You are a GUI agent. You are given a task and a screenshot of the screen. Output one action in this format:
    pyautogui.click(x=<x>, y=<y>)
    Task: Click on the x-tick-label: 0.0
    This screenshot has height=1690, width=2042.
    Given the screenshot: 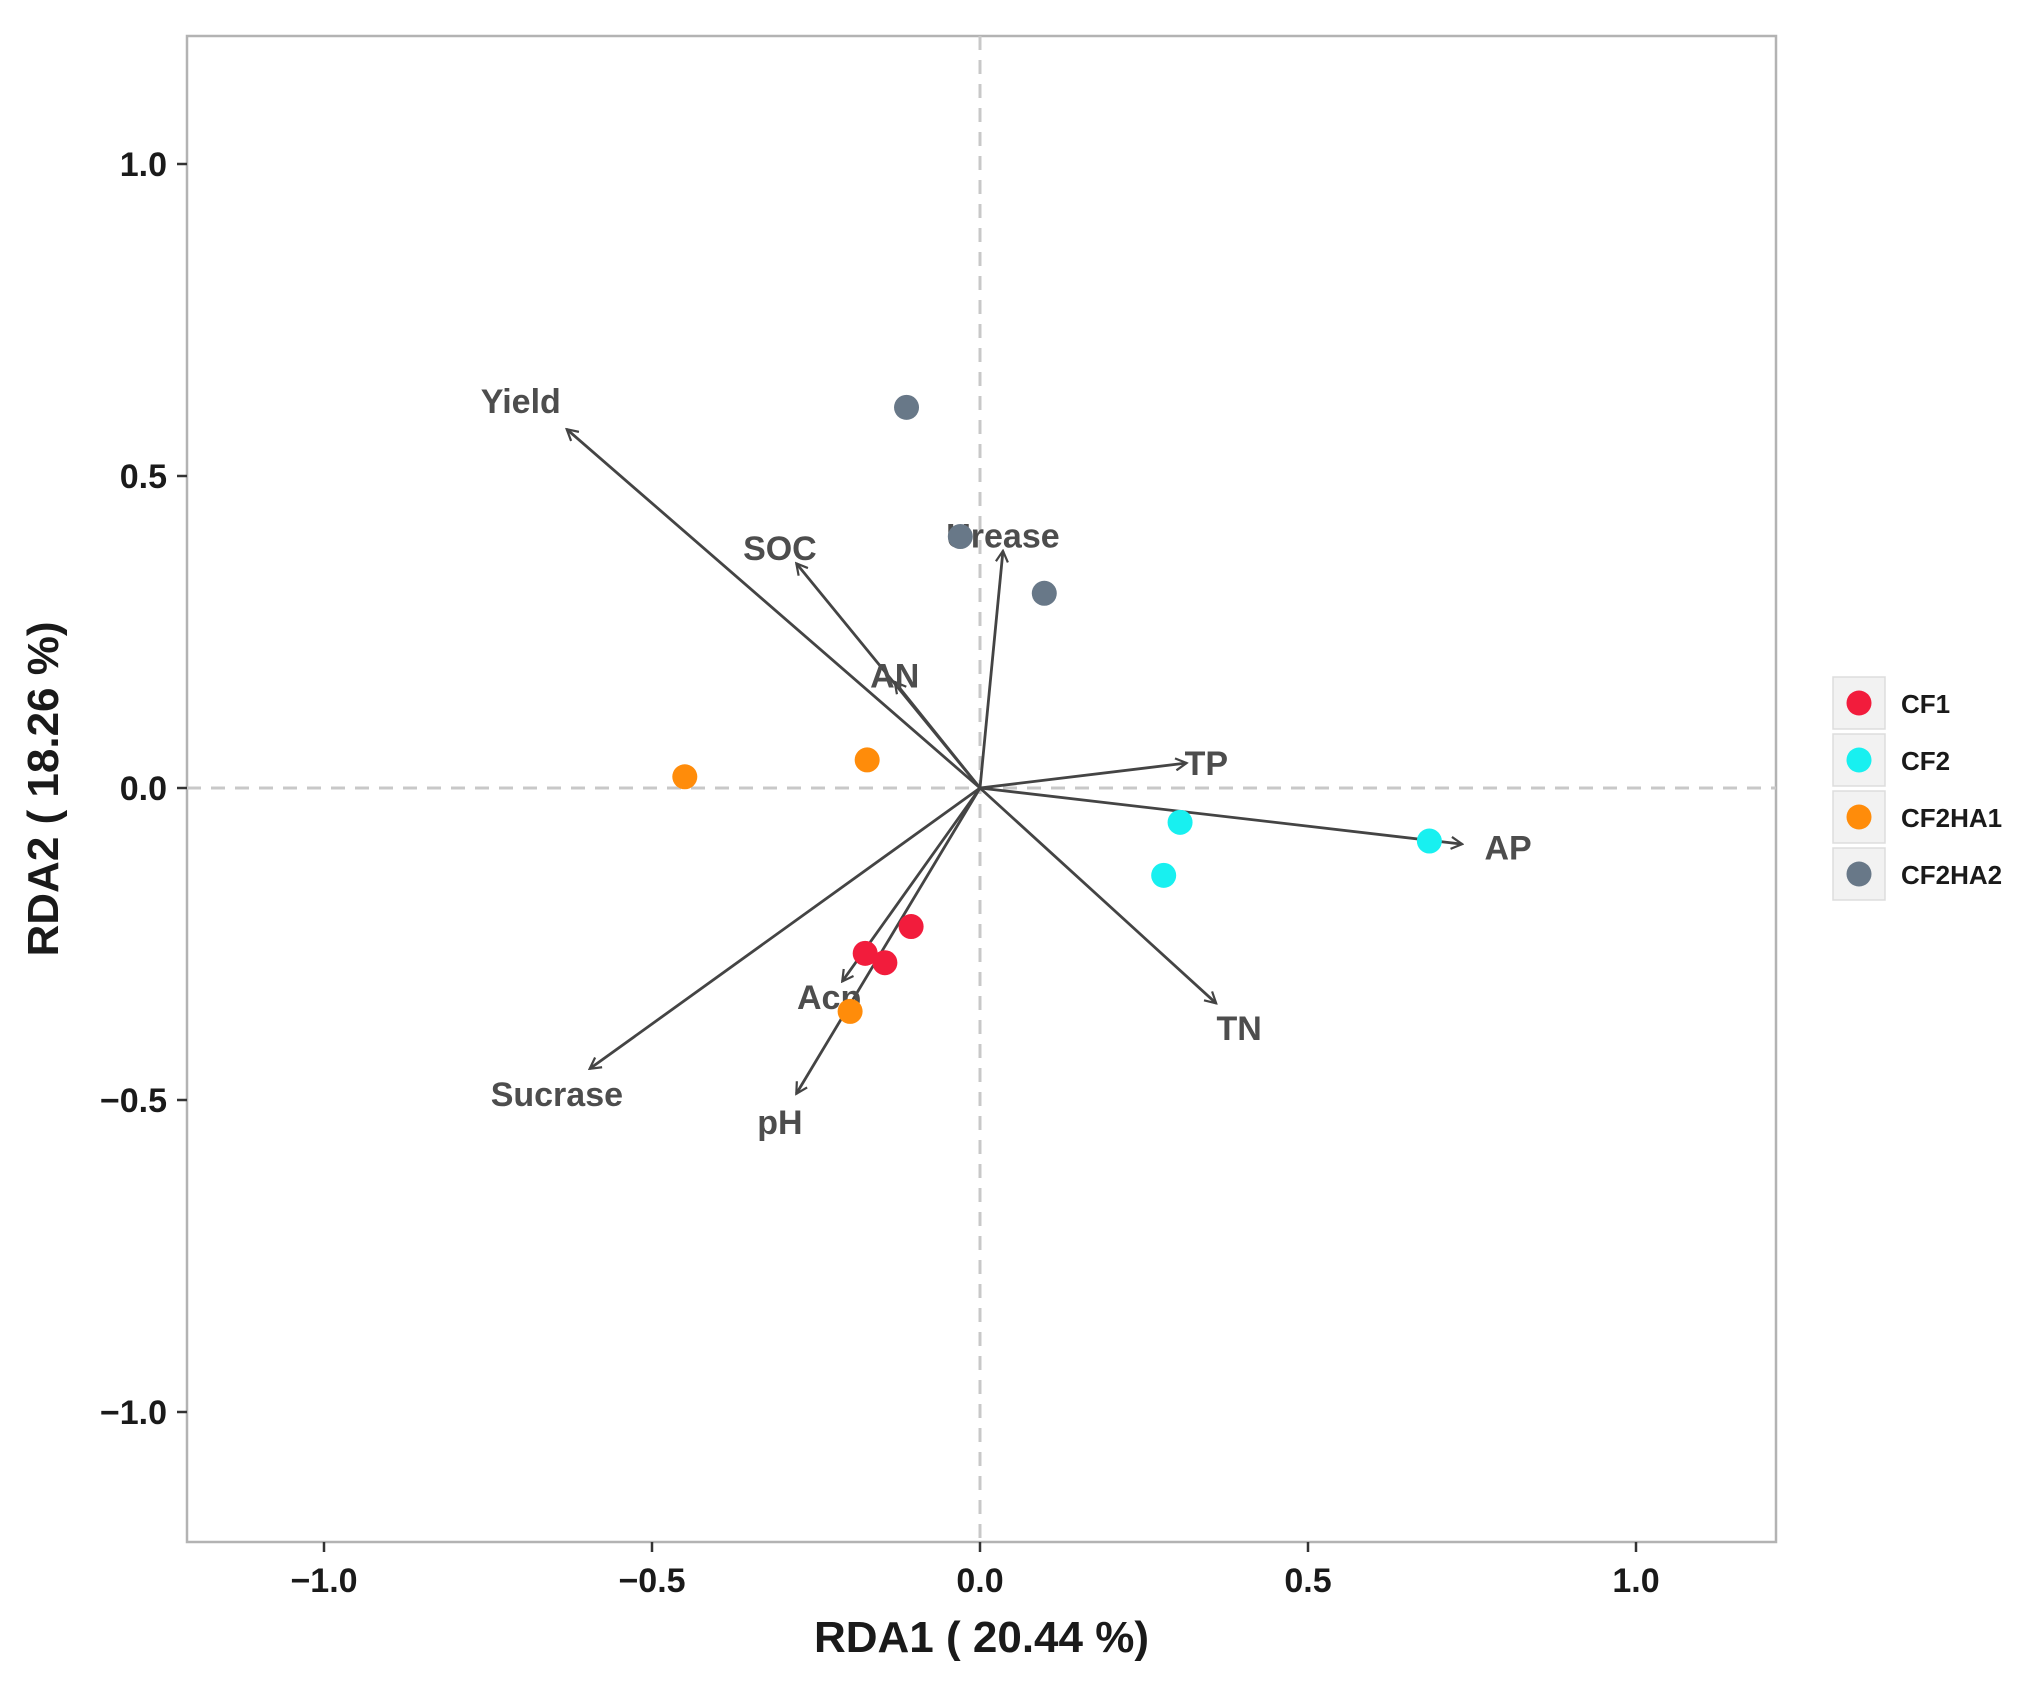 What is the action you would take?
    pyautogui.click(x=979, y=1581)
    